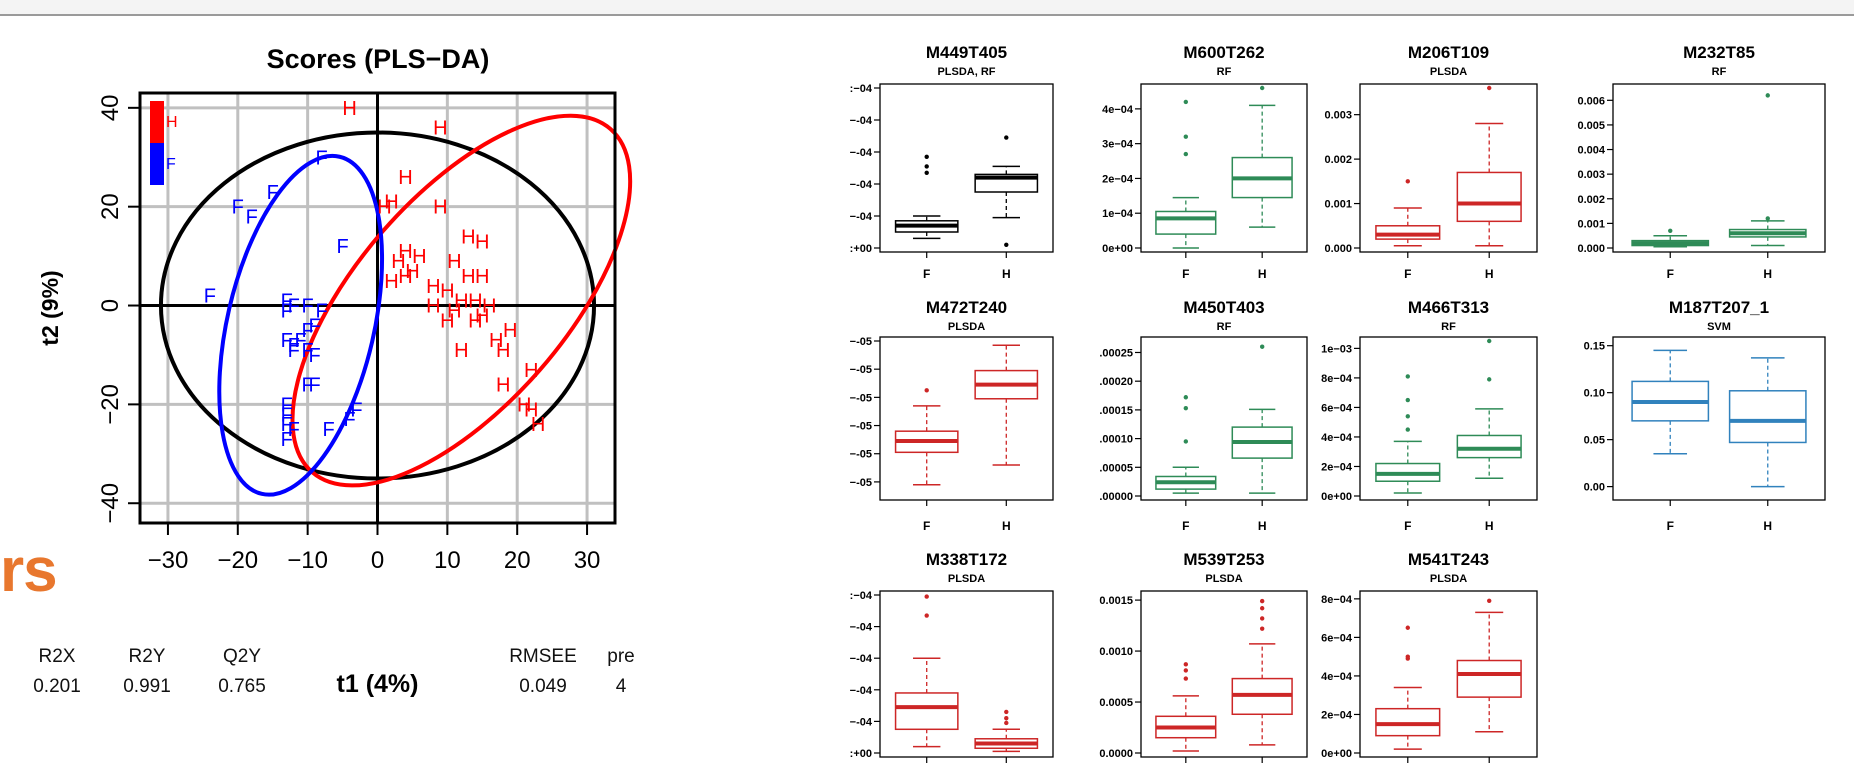  What do you see at coordinates (1338, 205) in the screenshot?
I see `y-tick-label: 0.001` at bounding box center [1338, 205].